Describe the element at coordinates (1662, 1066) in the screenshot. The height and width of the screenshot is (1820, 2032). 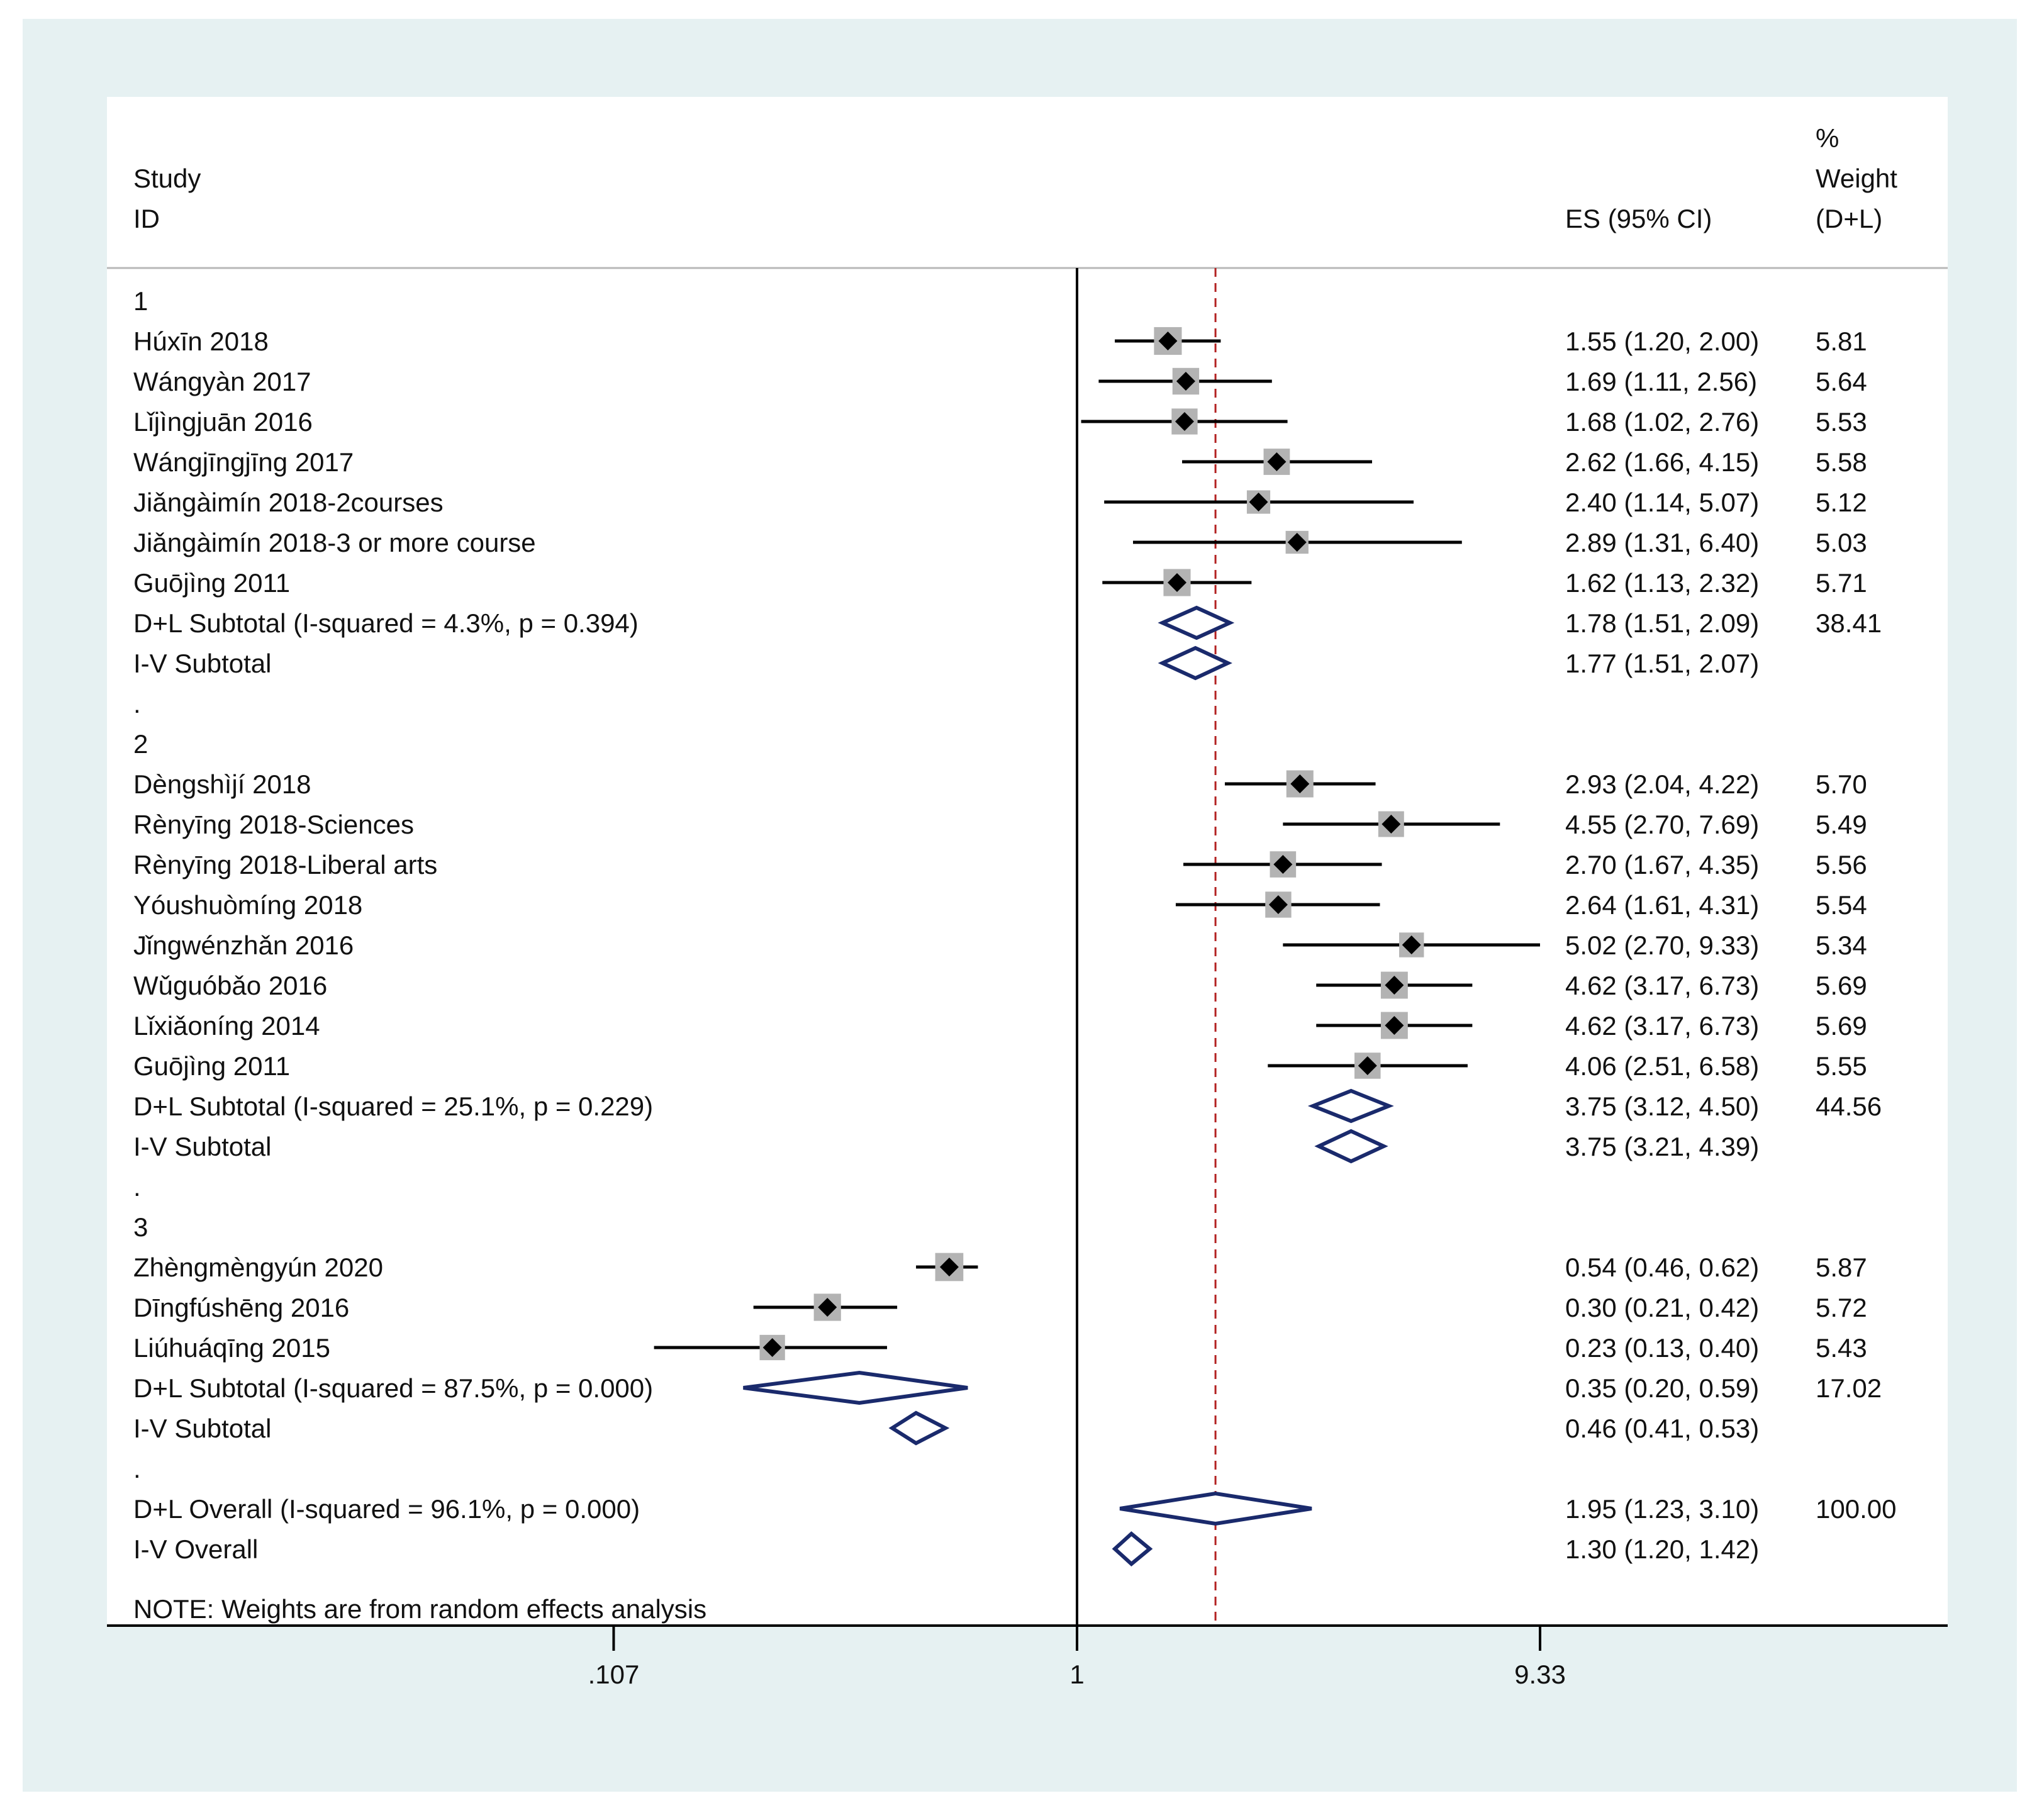
I see `row-ci-text: 4.06 (2.51, 6.58)` at that location.